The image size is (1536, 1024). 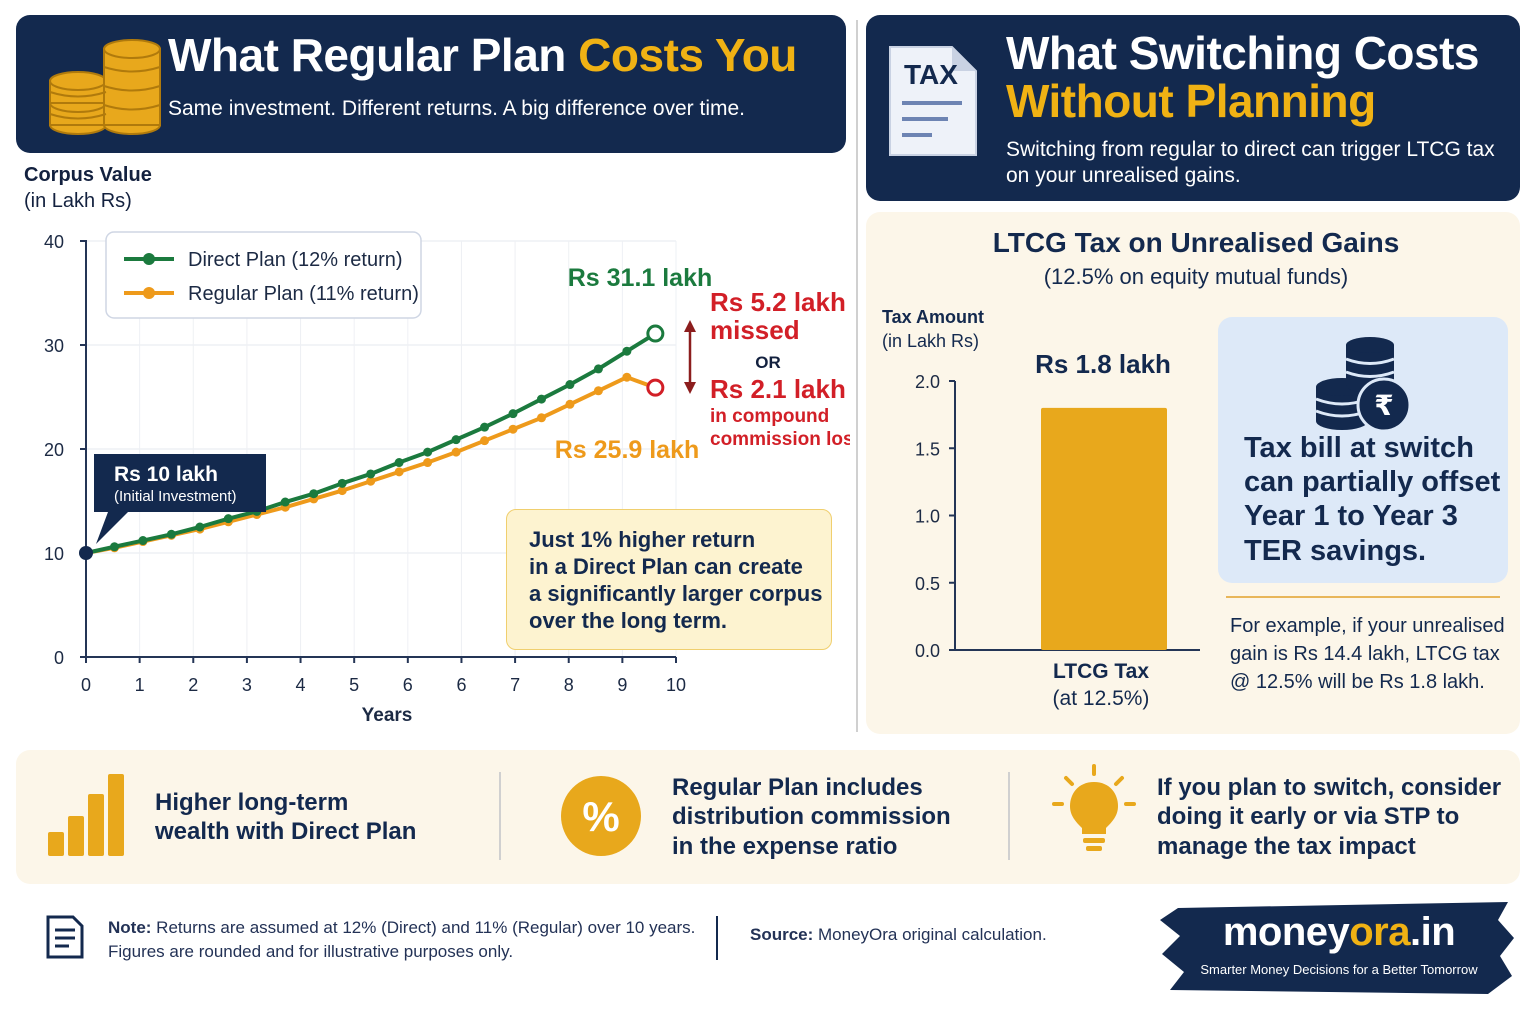 I want to click on loss-line1: Rs 2.1 lakh, so click(x=778, y=389).